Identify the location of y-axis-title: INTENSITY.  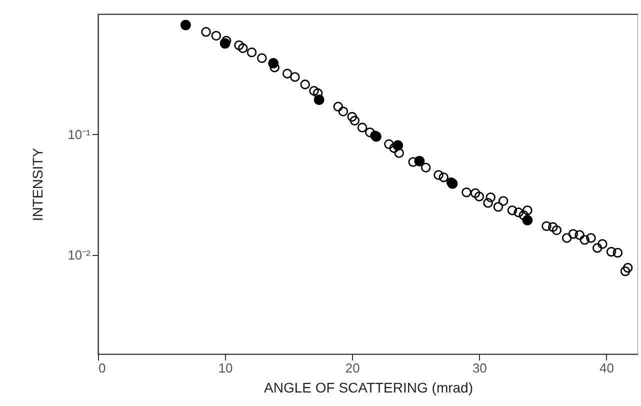
(38, 184).